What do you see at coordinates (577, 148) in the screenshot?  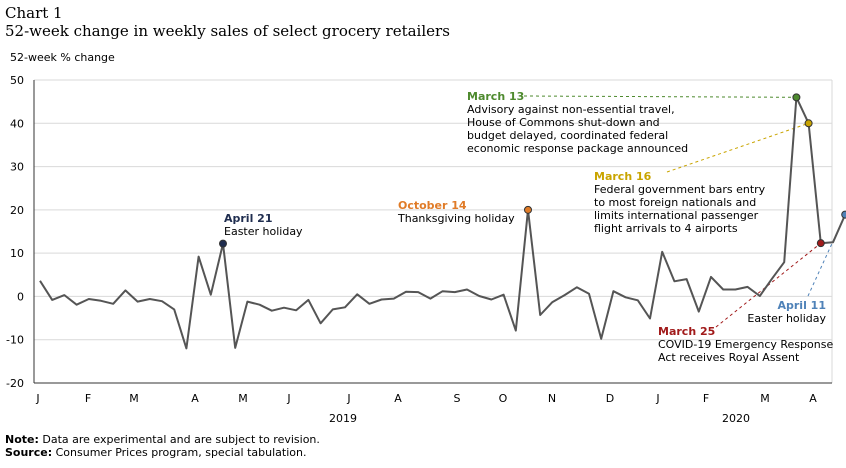 I see `annotation-text: economic response package announced` at bounding box center [577, 148].